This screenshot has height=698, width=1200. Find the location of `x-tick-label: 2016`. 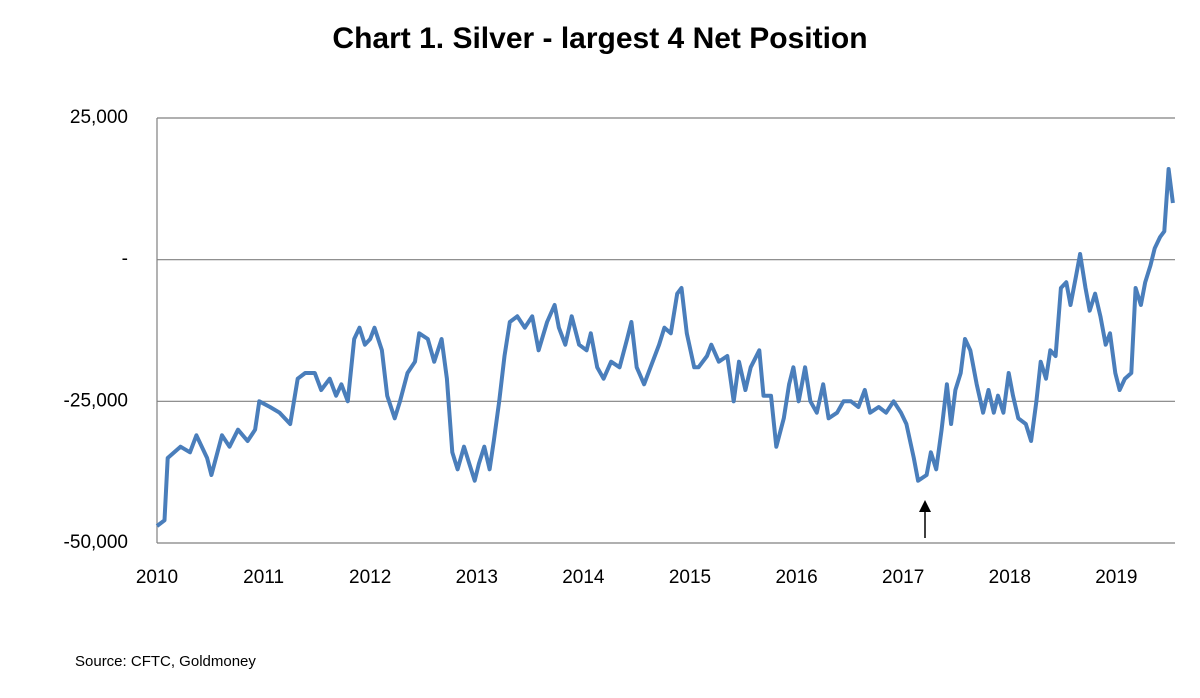

x-tick-label: 2016 is located at coordinates (796, 577).